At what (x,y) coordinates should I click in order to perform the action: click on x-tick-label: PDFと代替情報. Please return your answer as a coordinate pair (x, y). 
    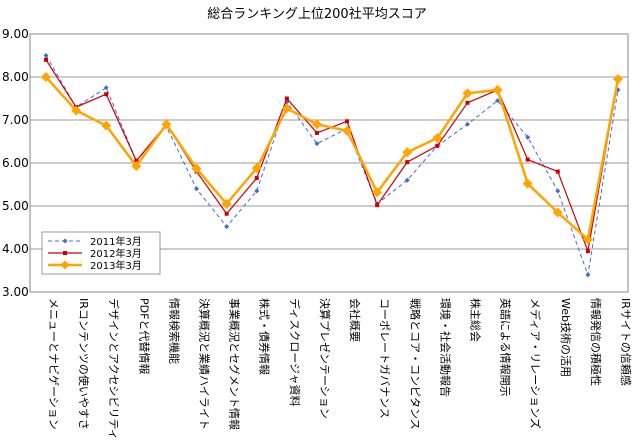
    Looking at the image, I should click on (144, 336).